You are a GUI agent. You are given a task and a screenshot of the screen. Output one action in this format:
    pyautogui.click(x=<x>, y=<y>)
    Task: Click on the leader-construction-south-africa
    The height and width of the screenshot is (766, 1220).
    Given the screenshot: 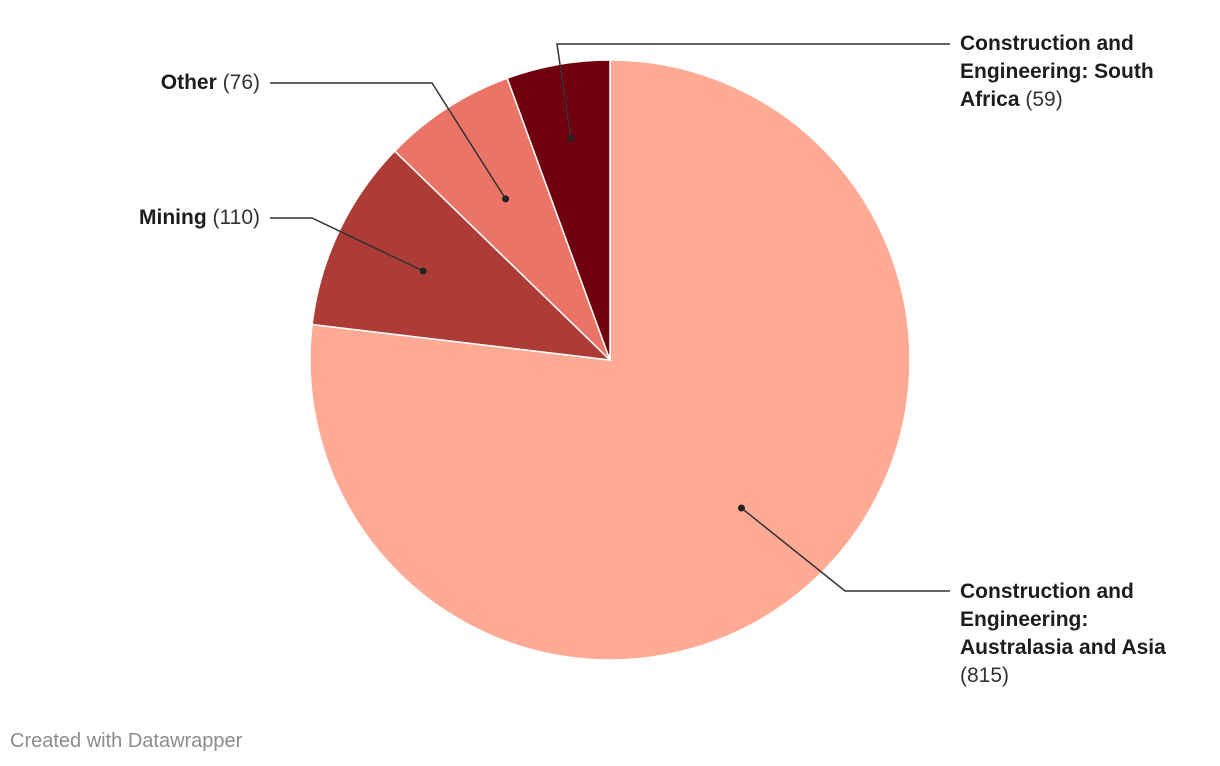 What is the action you would take?
    pyautogui.click(x=753, y=91)
    